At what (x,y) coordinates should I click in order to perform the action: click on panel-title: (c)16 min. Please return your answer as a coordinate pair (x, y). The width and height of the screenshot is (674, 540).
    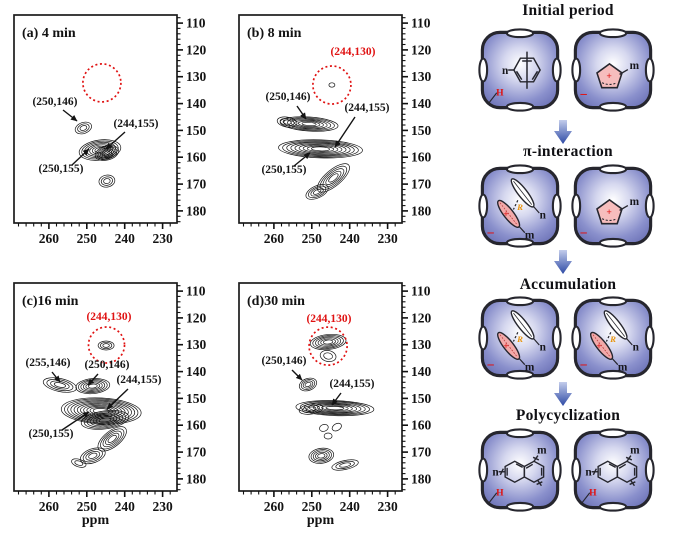
    Looking at the image, I should click on (50, 301).